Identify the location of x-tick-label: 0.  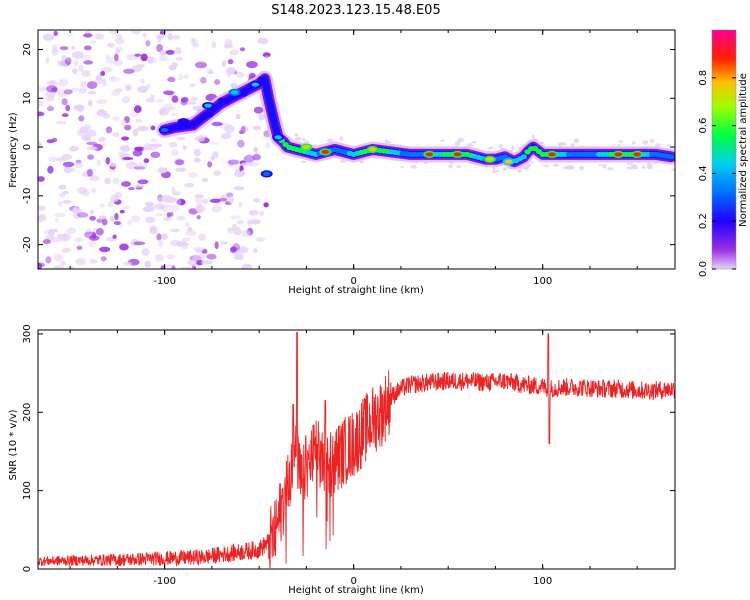
(353, 281).